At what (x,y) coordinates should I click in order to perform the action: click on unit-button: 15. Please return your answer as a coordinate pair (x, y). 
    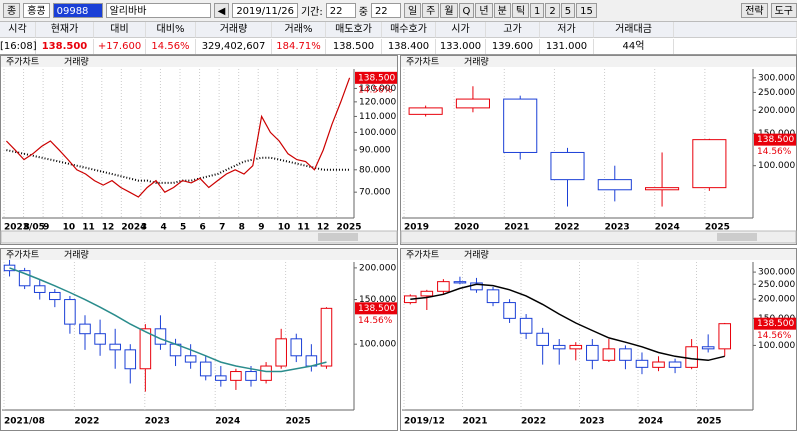
    Looking at the image, I should click on (586, 10).